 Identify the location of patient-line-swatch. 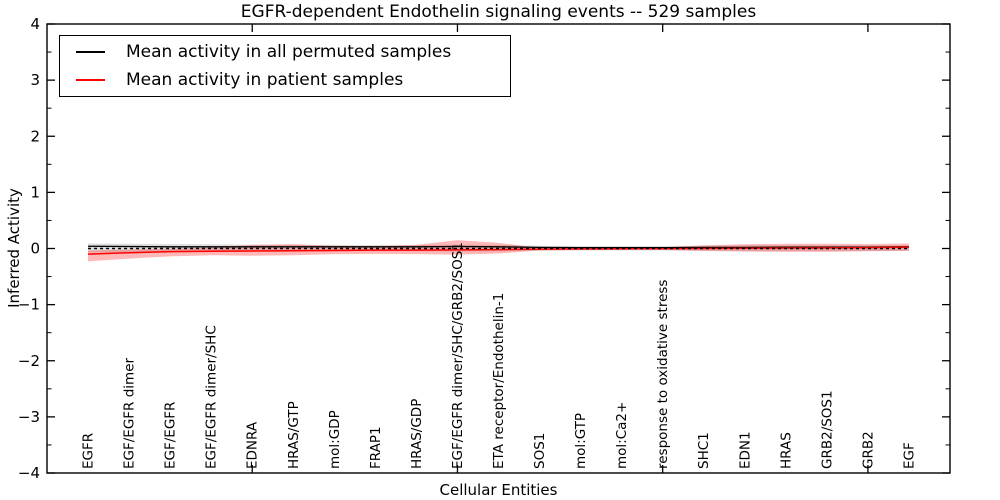
(90, 80).